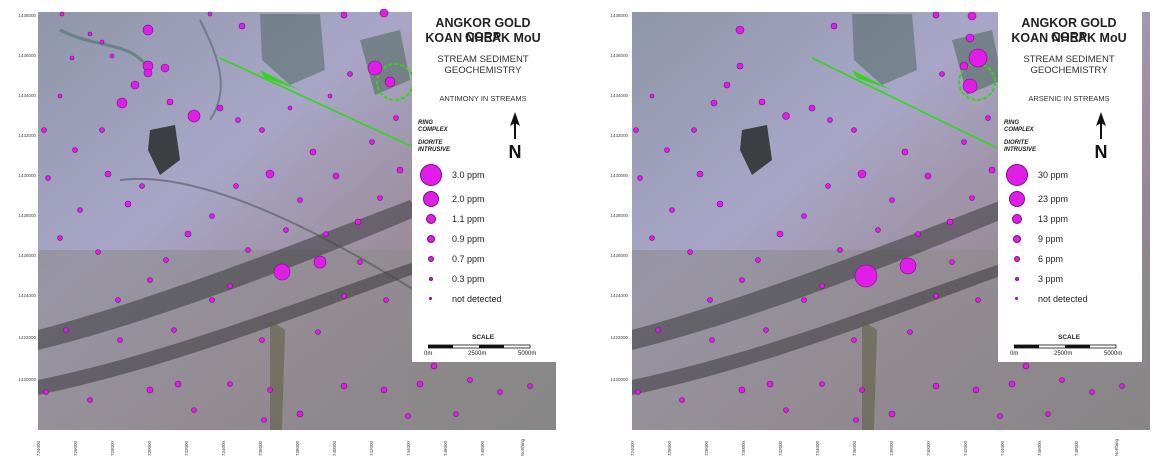 The width and height of the screenshot is (1176, 462). What do you see at coordinates (468, 175) in the screenshot?
I see `legend-label: 3.0 ppm` at bounding box center [468, 175].